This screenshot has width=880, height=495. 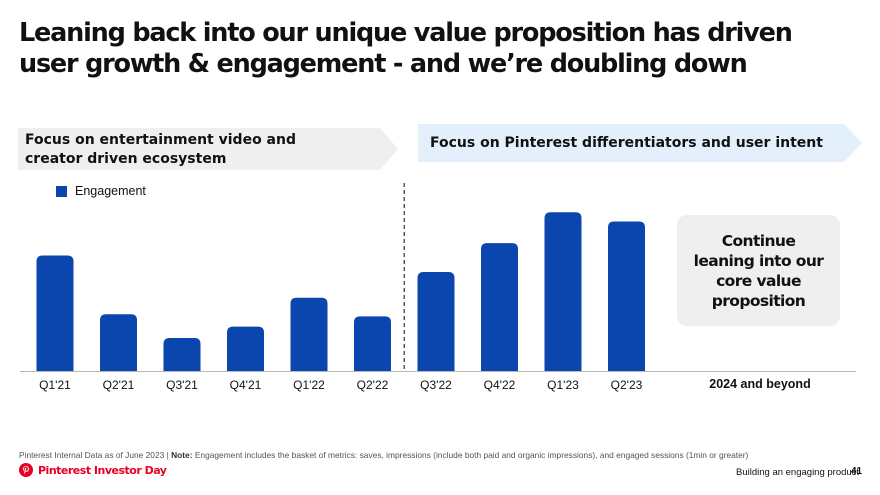 I want to click on pinterest-logo-icon, so click(x=26, y=470).